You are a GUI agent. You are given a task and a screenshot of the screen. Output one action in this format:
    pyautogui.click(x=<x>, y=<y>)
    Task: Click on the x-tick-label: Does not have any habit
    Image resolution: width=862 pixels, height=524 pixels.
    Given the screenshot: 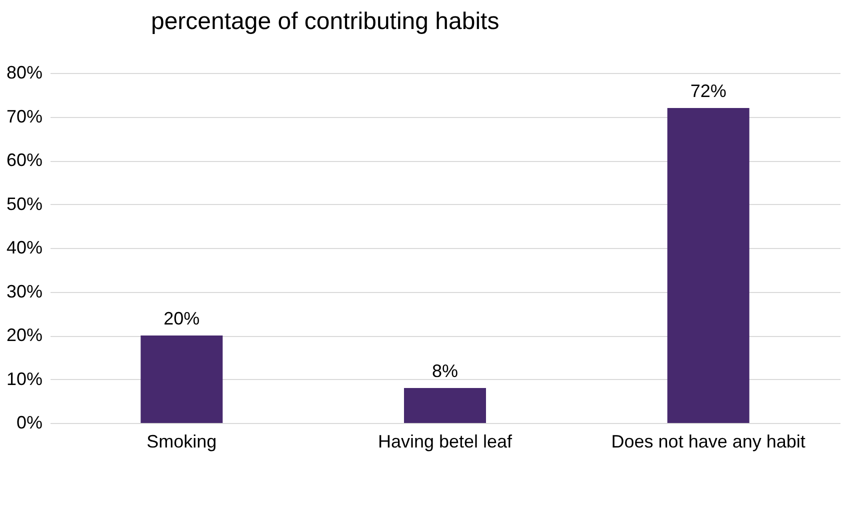 What is the action you would take?
    pyautogui.click(x=708, y=442)
    